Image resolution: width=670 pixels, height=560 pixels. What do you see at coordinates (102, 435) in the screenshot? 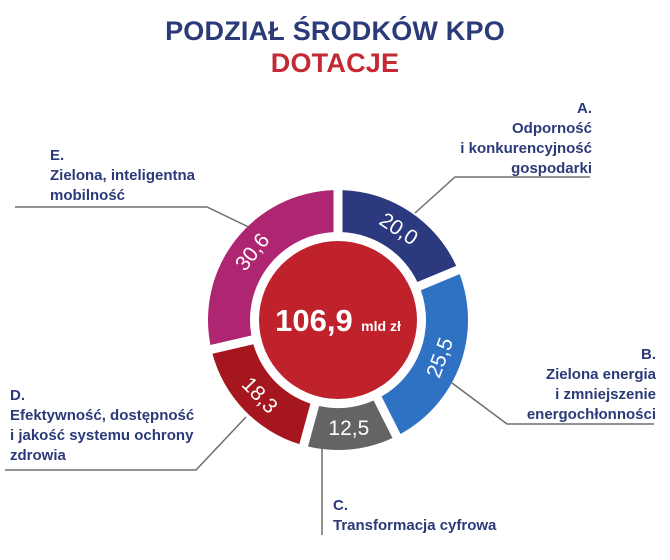
I see `callout-d-line-2: i jakość systemu ochrony` at bounding box center [102, 435].